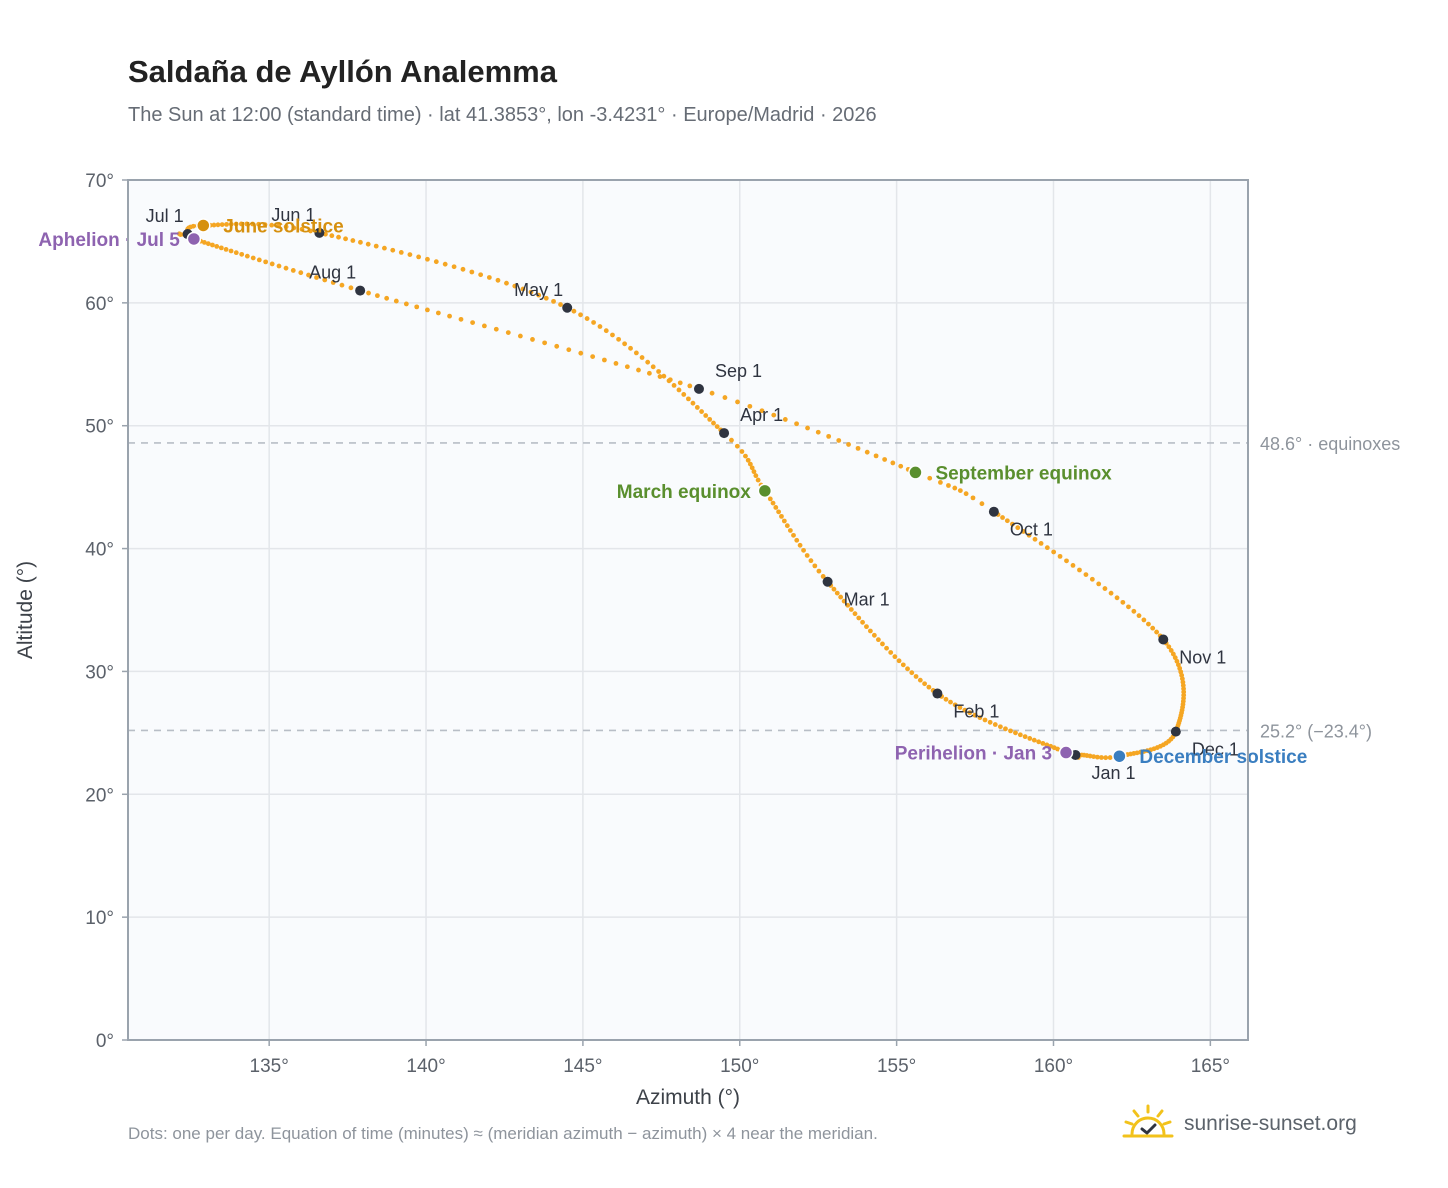  I want to click on month-label: Dec 1, so click(1215, 750).